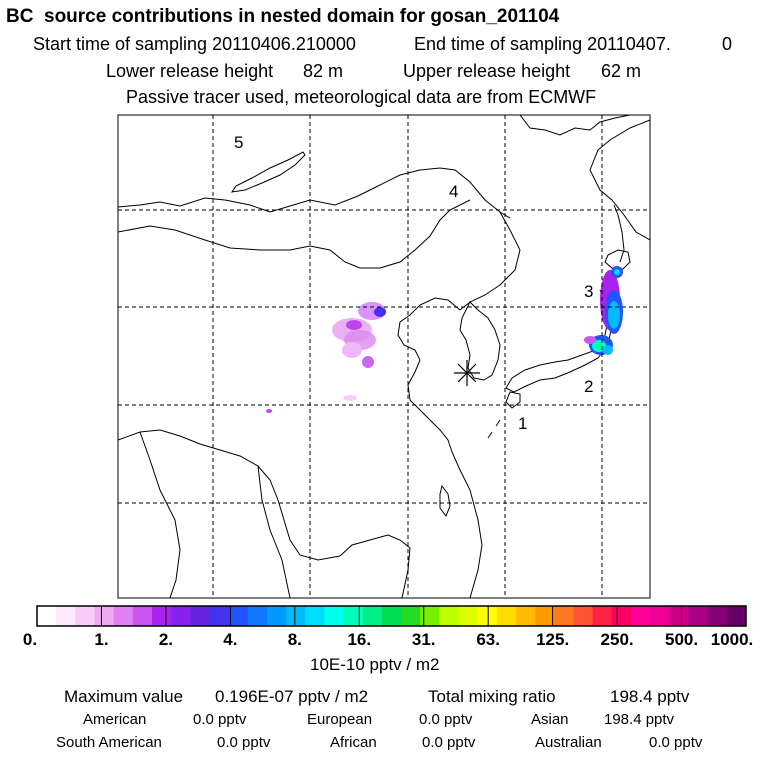 This screenshot has width=768, height=768. What do you see at coordinates (165, 639) in the screenshot?
I see `colorbar-tick-label: 2.` at bounding box center [165, 639].